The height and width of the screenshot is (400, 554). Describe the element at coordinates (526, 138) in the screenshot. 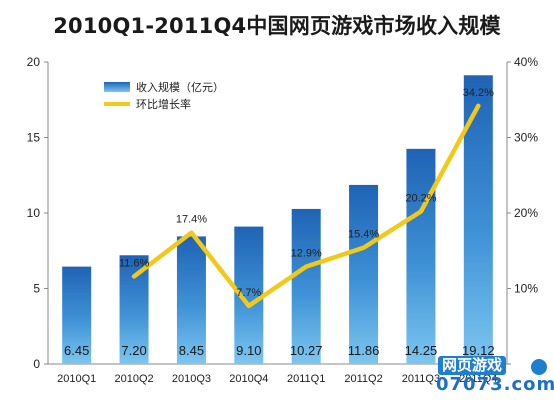

I see `y-right-tick-label: 30%` at that location.